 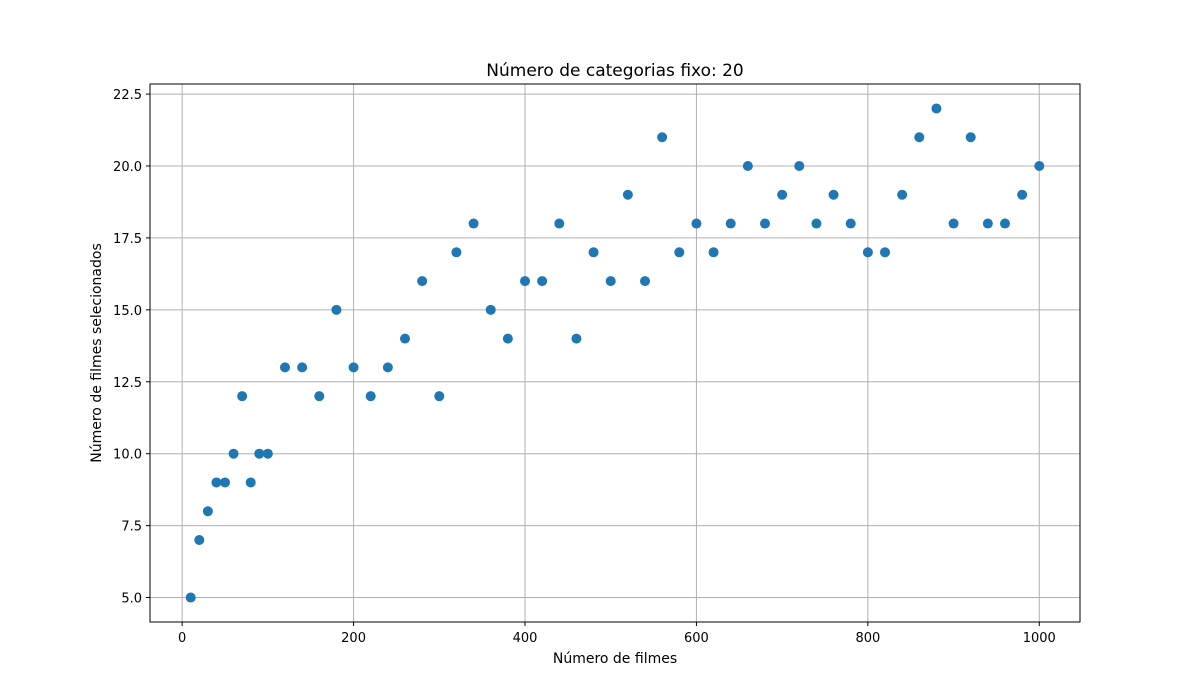 What do you see at coordinates (127, 95) in the screenshot?
I see `y-tick-label: 22.5` at bounding box center [127, 95].